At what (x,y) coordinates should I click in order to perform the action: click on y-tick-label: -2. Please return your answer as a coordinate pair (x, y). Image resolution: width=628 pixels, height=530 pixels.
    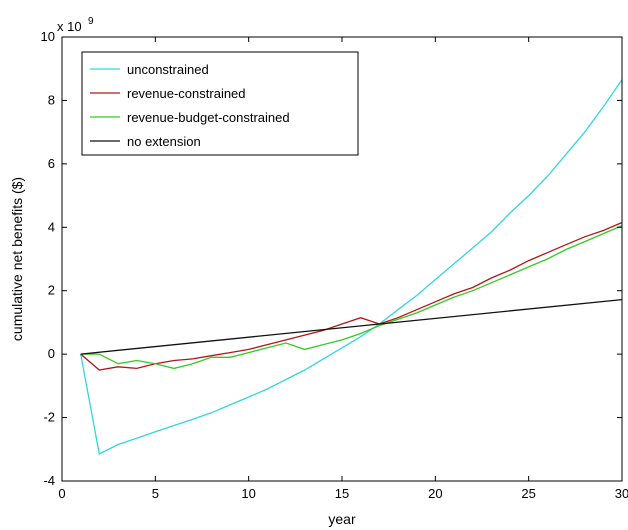
    Looking at the image, I should click on (49, 417).